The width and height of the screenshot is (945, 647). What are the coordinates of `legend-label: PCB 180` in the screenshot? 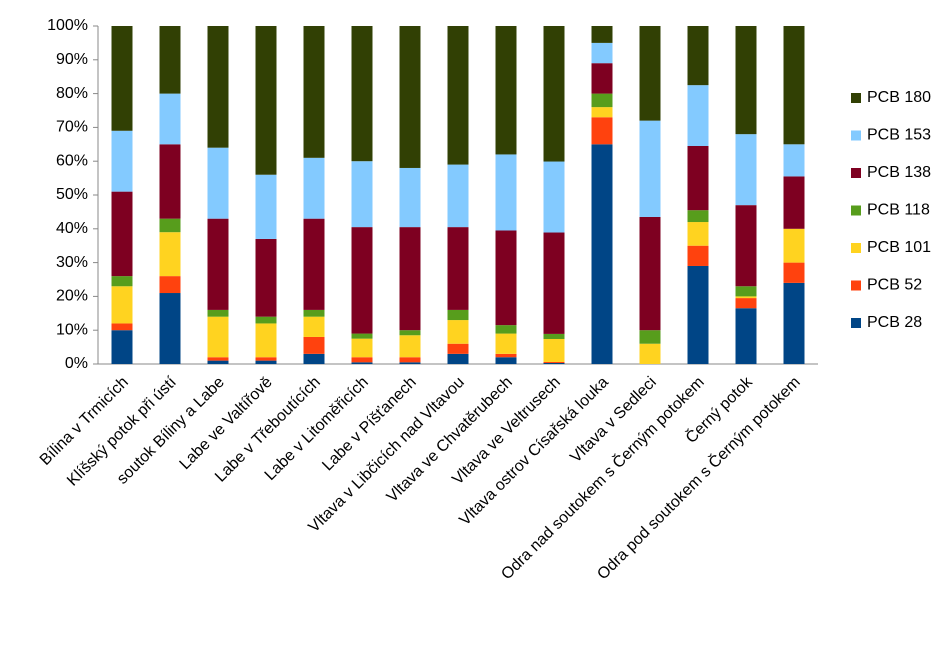 It's located at (899, 97).